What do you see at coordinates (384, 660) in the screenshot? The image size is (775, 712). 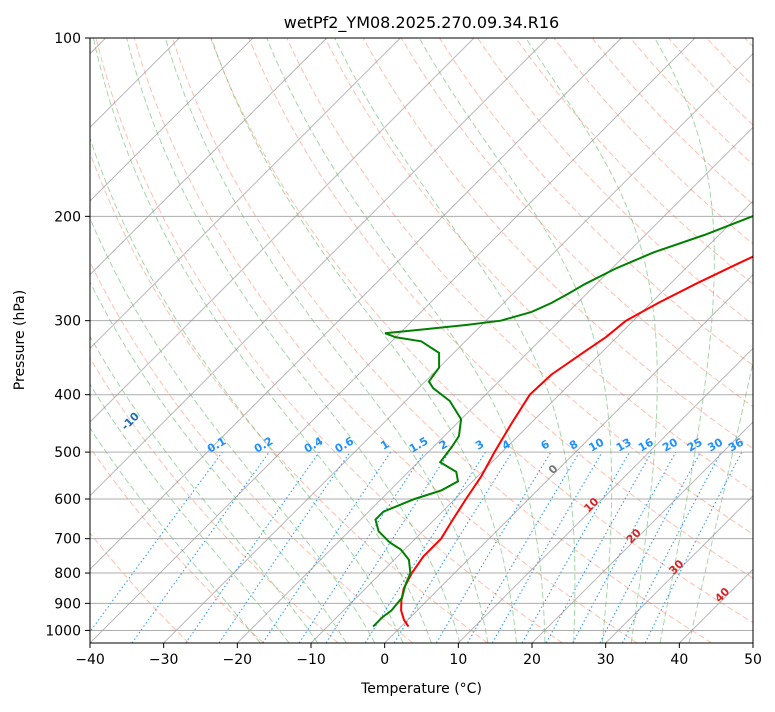 I see `x-tick-label: 0` at bounding box center [384, 660].